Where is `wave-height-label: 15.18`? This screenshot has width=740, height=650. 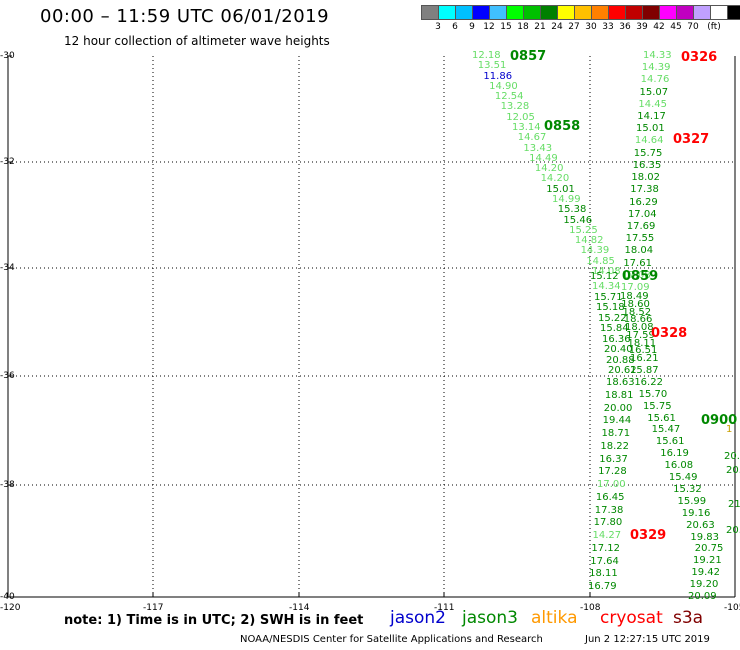 wave-height-label: 15.18 is located at coordinates (610, 308).